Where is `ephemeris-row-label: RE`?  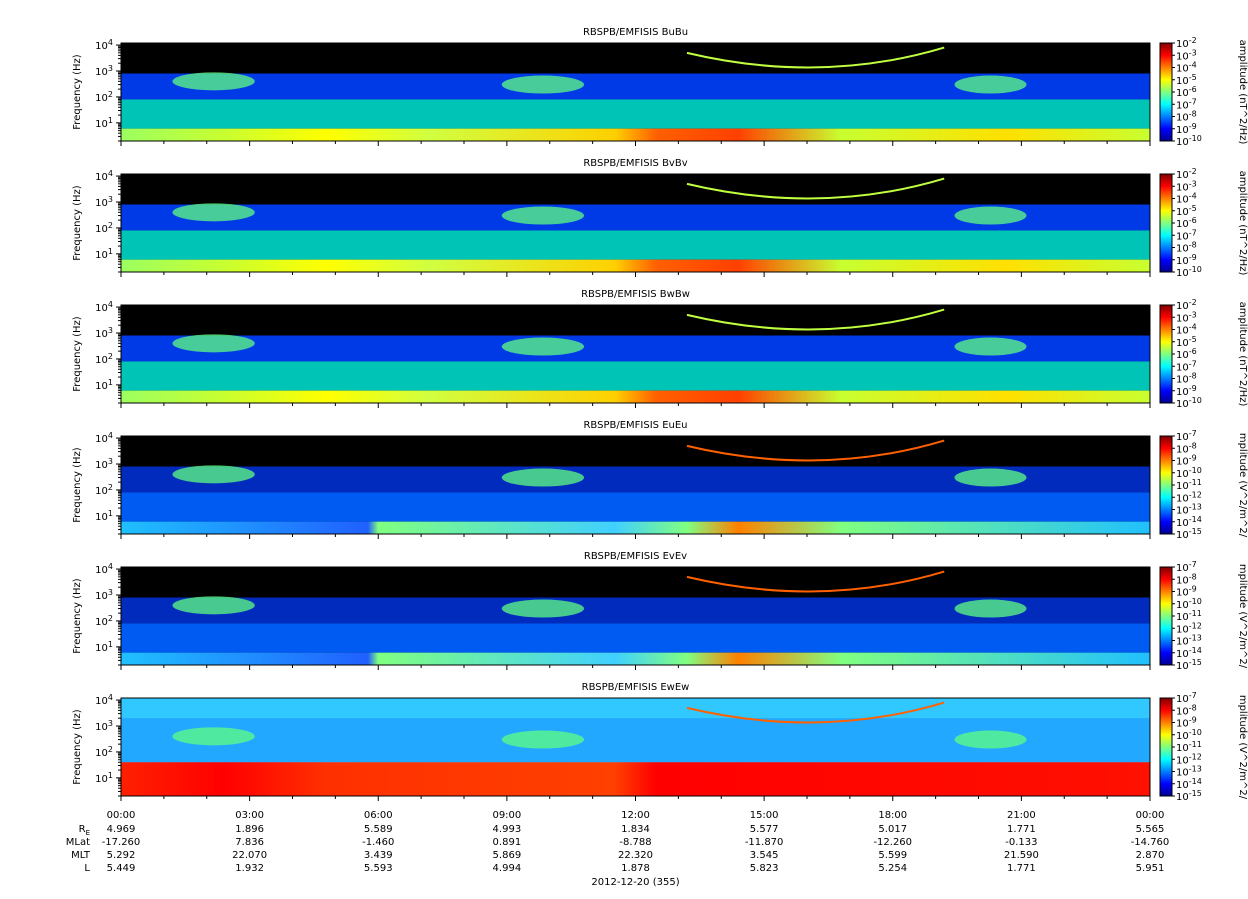
ephemeris-row-label: RE is located at coordinates (84, 830).